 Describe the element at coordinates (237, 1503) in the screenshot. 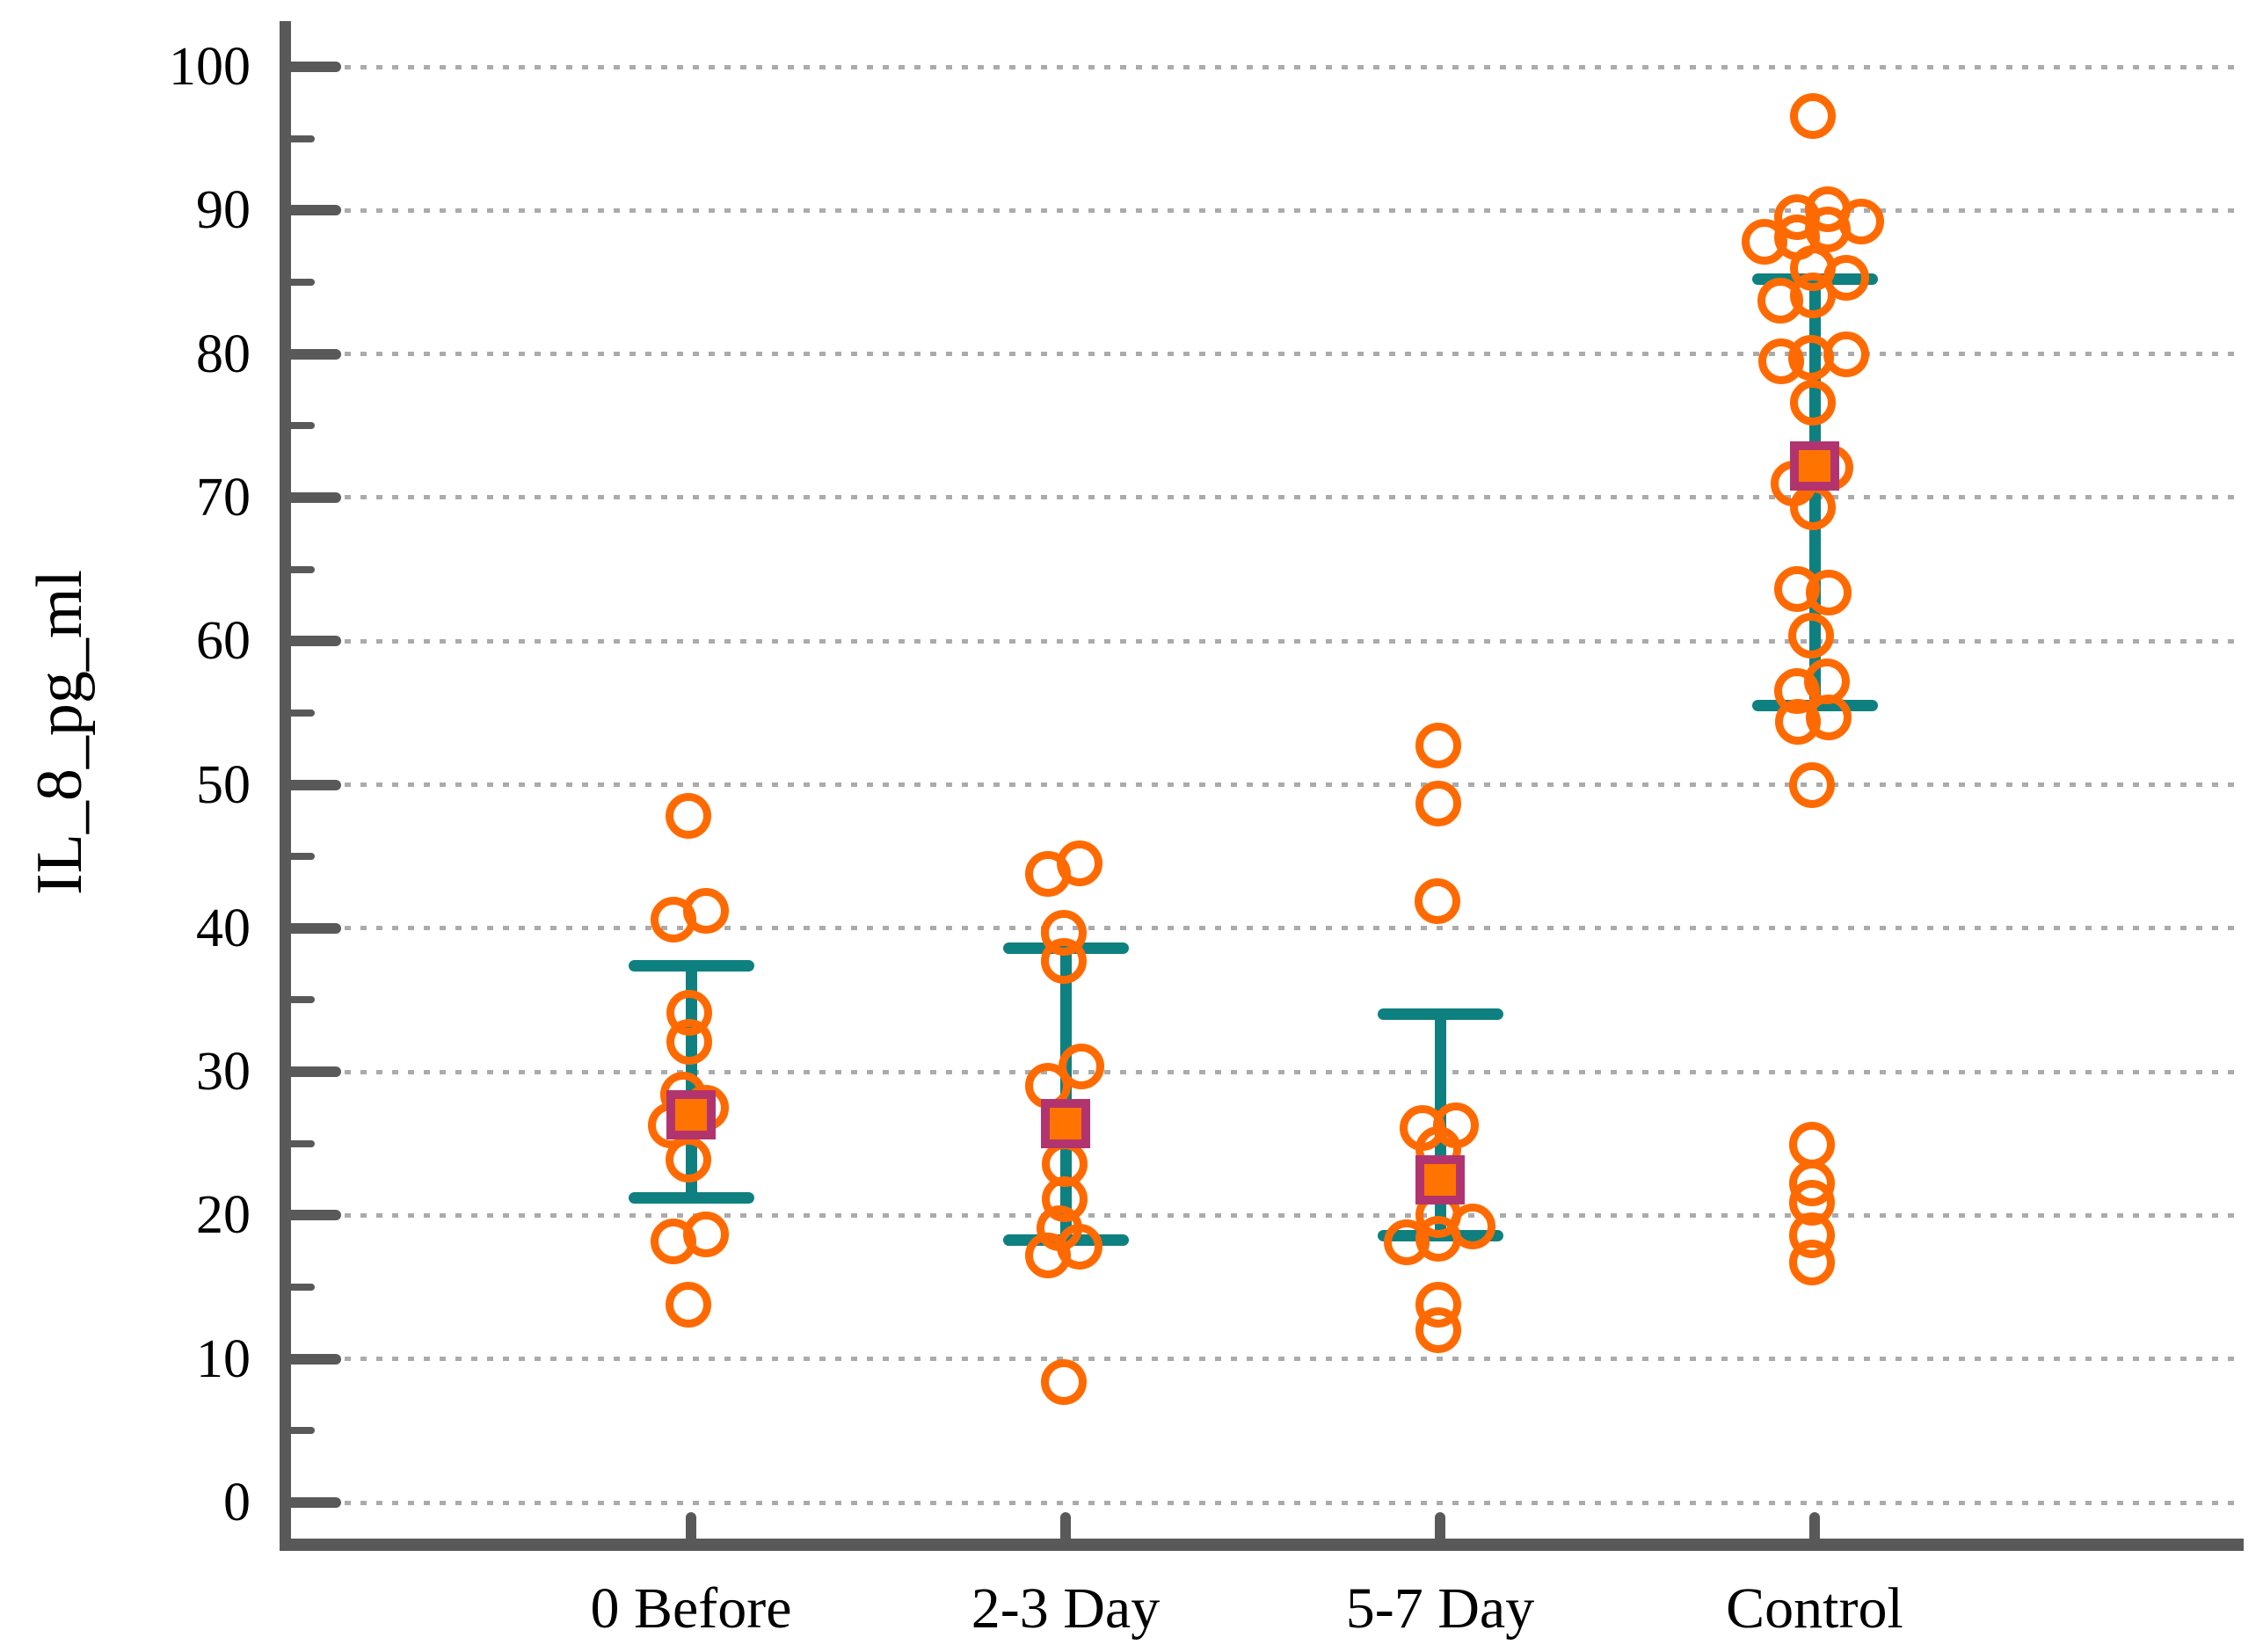

I see `y-tick-label: 0` at that location.